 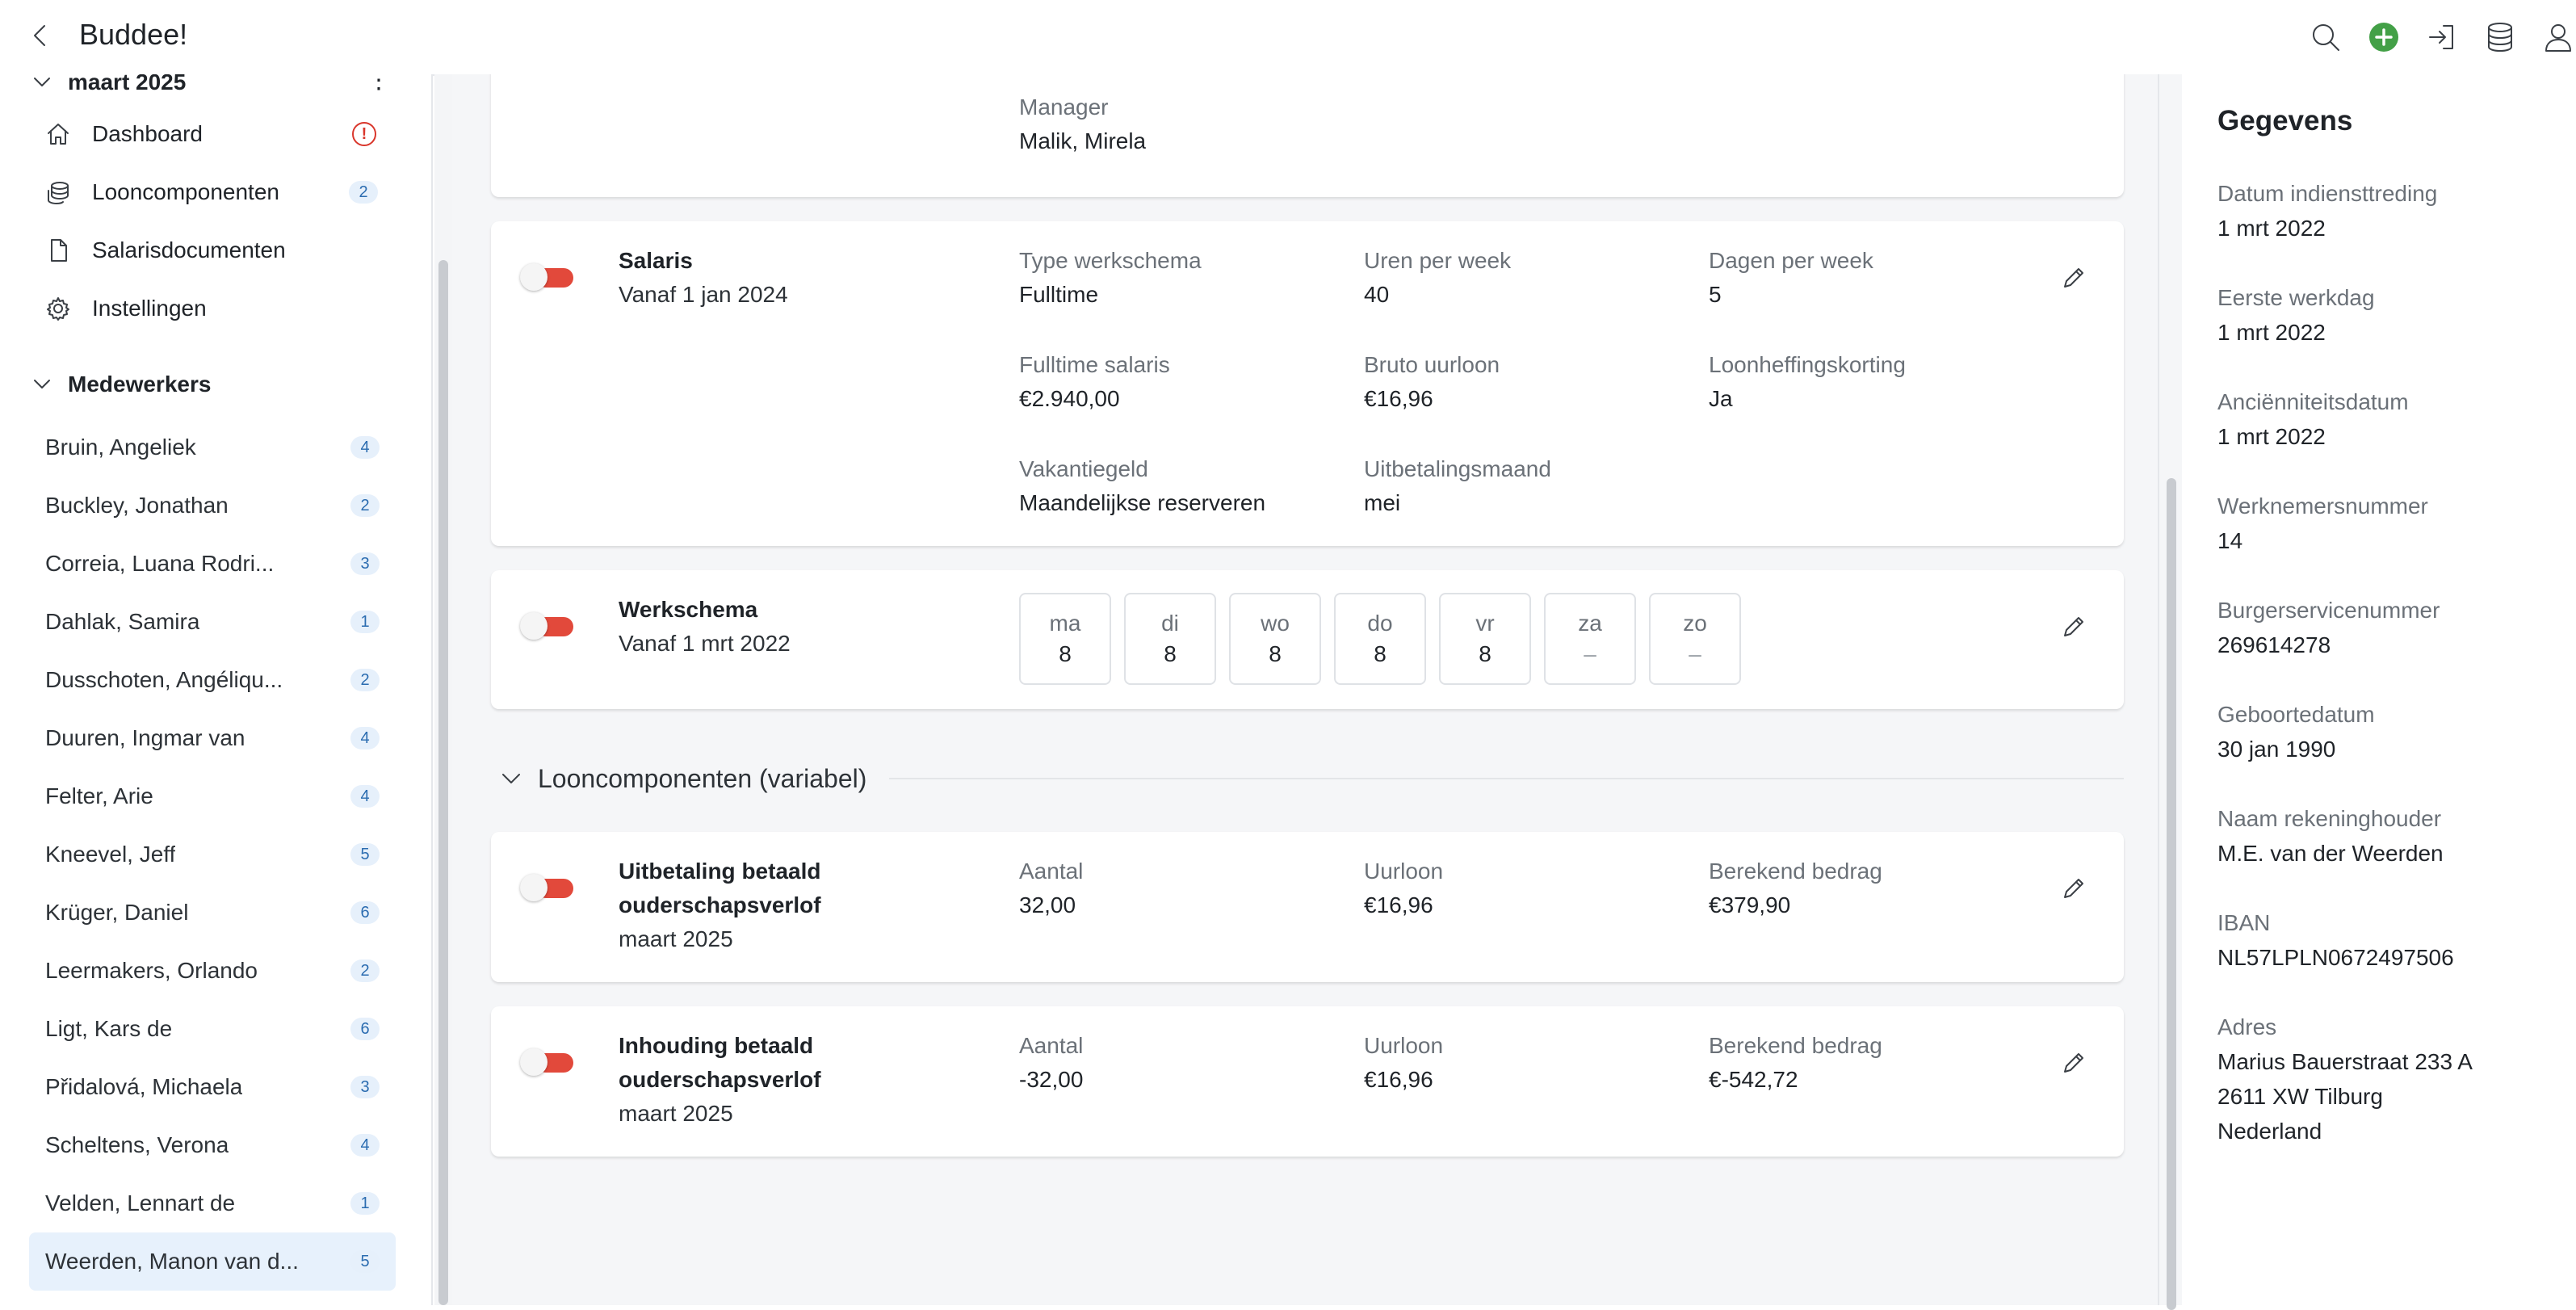 What do you see at coordinates (365, 505) in the screenshot?
I see `count-badge: 2` at bounding box center [365, 505].